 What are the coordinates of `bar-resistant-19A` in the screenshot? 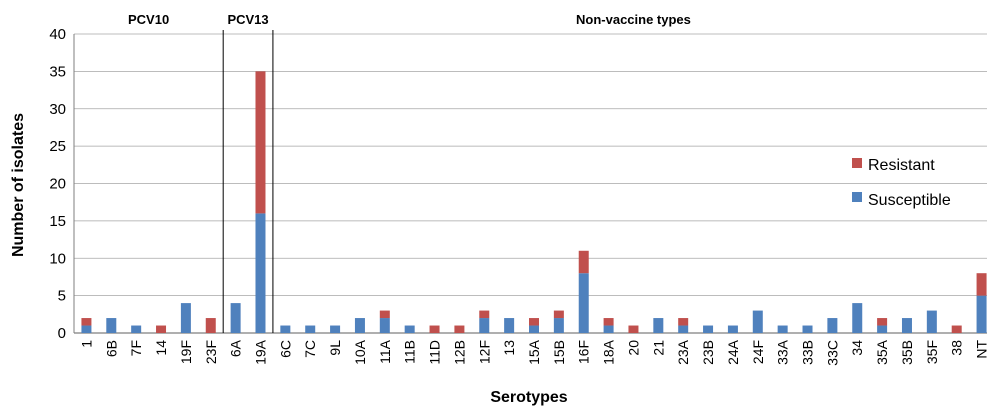 It's located at (260, 142).